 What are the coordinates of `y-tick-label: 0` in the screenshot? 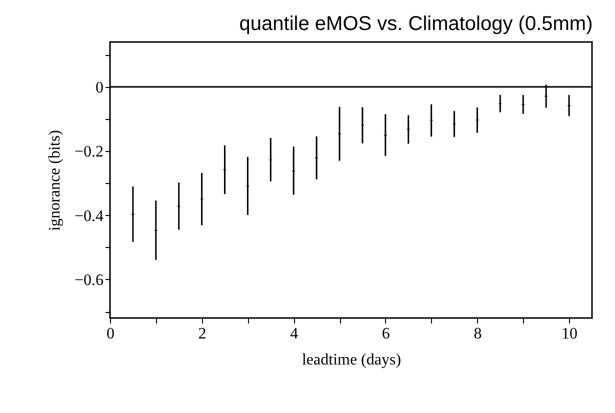 It's located at (100, 87).